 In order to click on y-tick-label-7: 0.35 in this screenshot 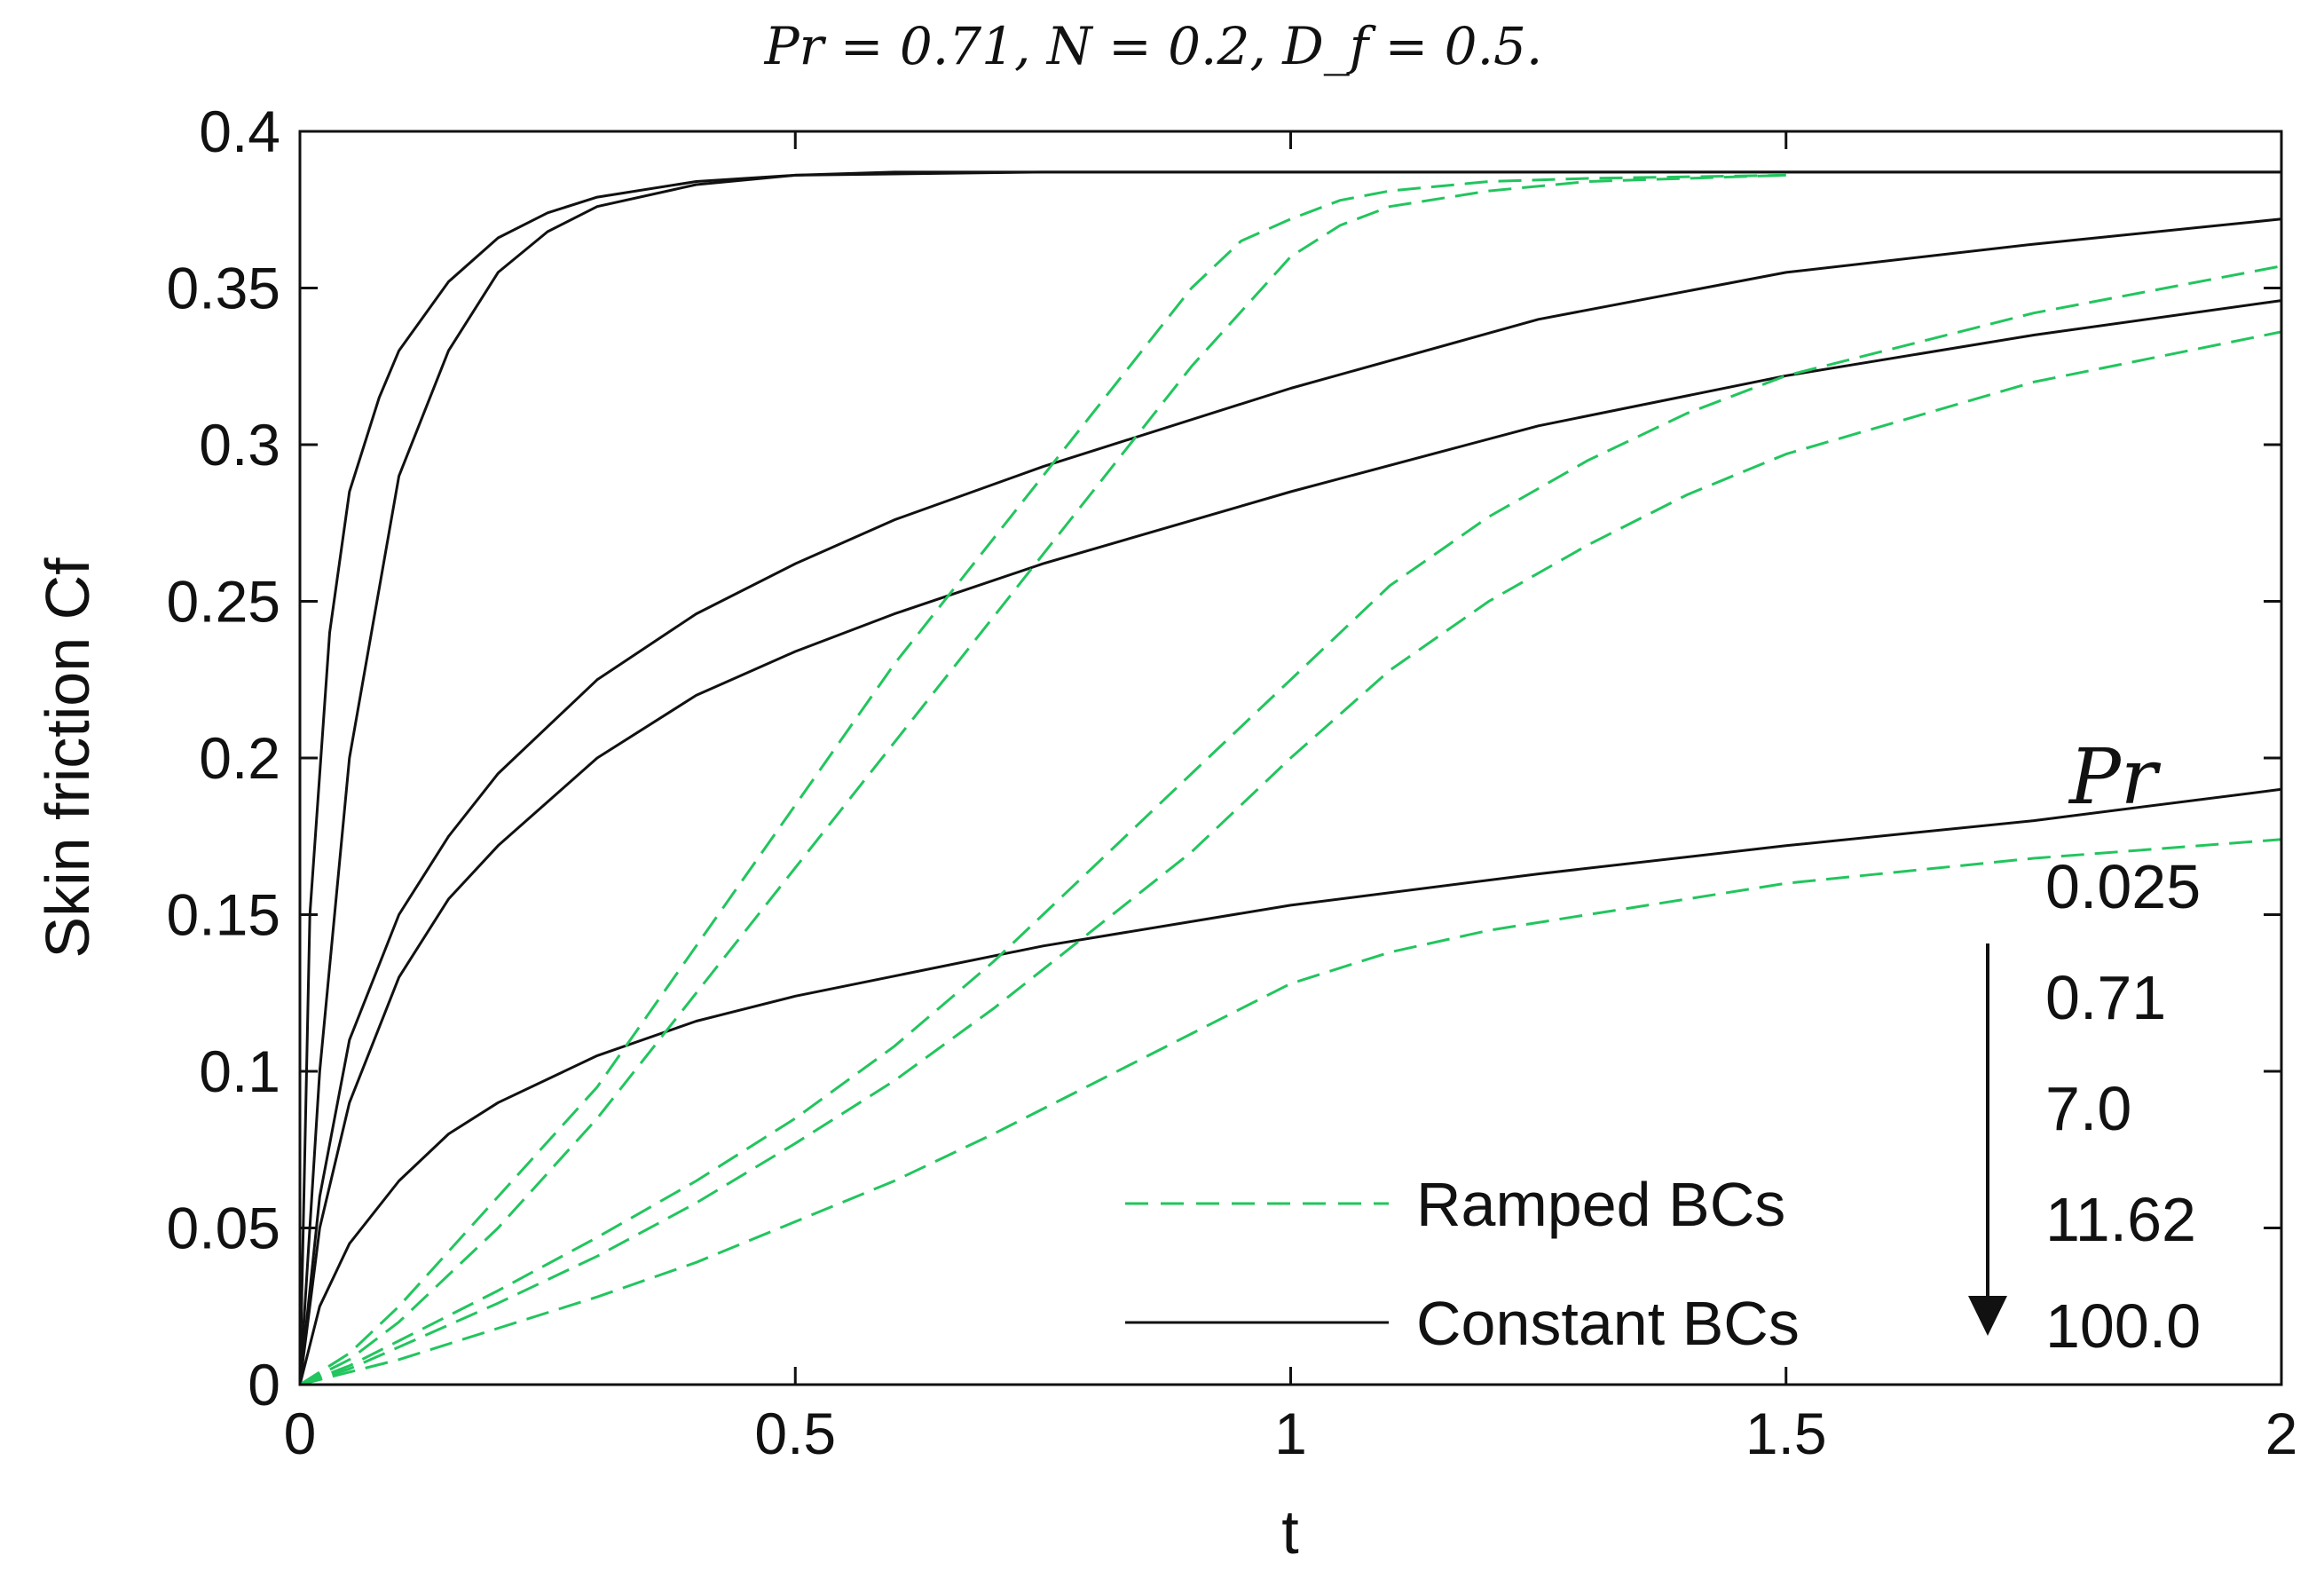, I will do `click(223, 288)`.